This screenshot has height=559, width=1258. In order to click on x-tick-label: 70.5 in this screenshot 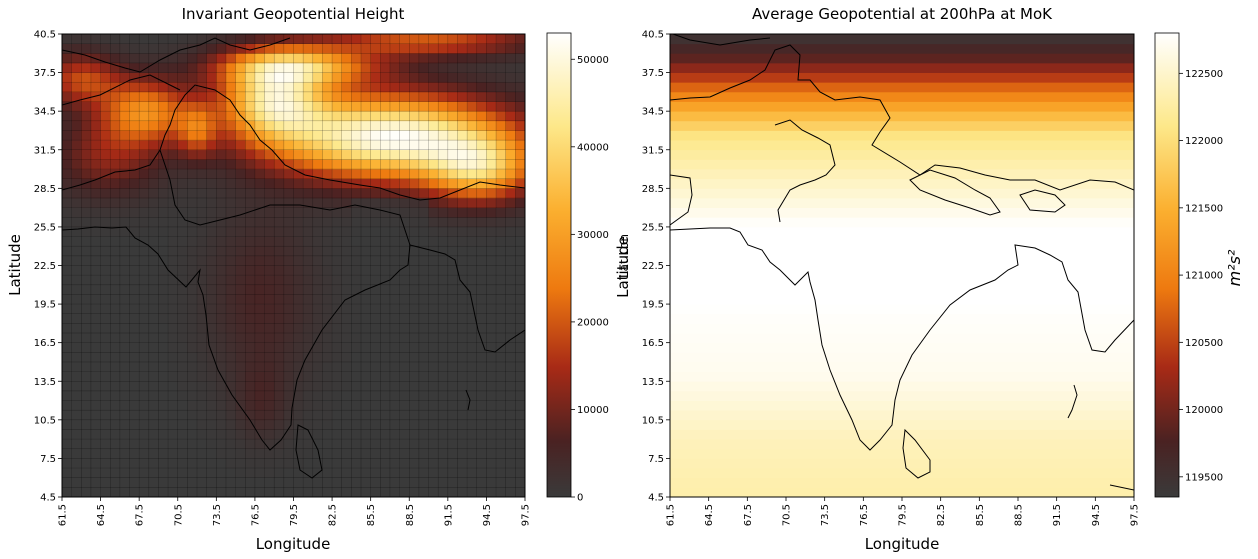, I will do `click(178, 515)`.